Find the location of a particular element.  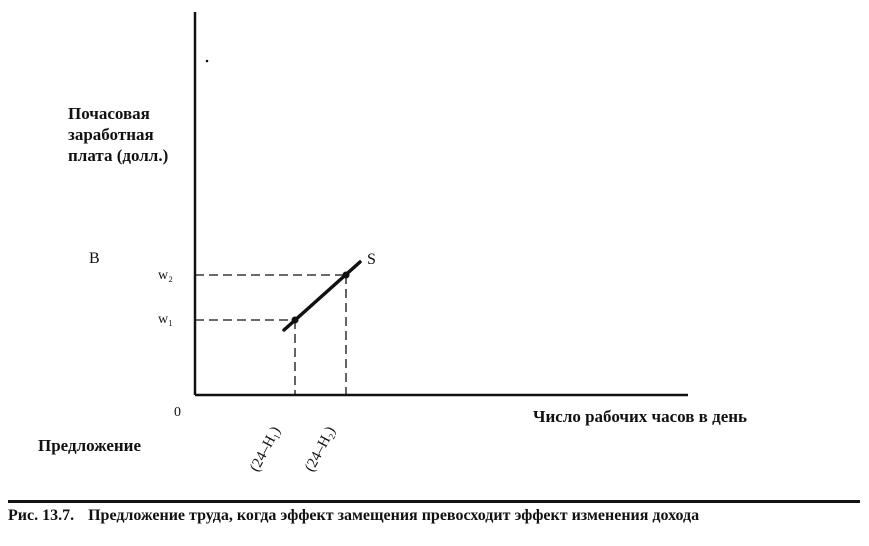

y-axis-label: Почасовая заработная плата (долл.) is located at coordinates (138, 134).